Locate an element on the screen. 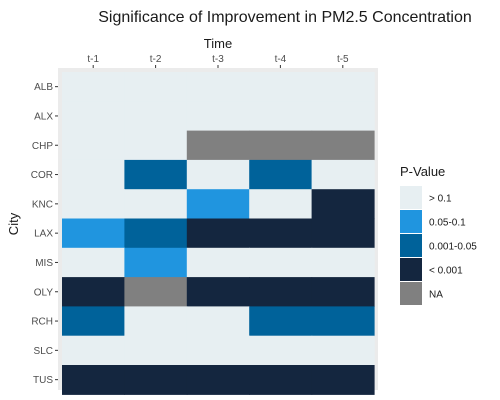 The width and height of the screenshot is (500, 400). legend: P-Value > 0.1 0.05-0.1 0.001-0.05 < 0.001 NA is located at coordinates (438, 234).